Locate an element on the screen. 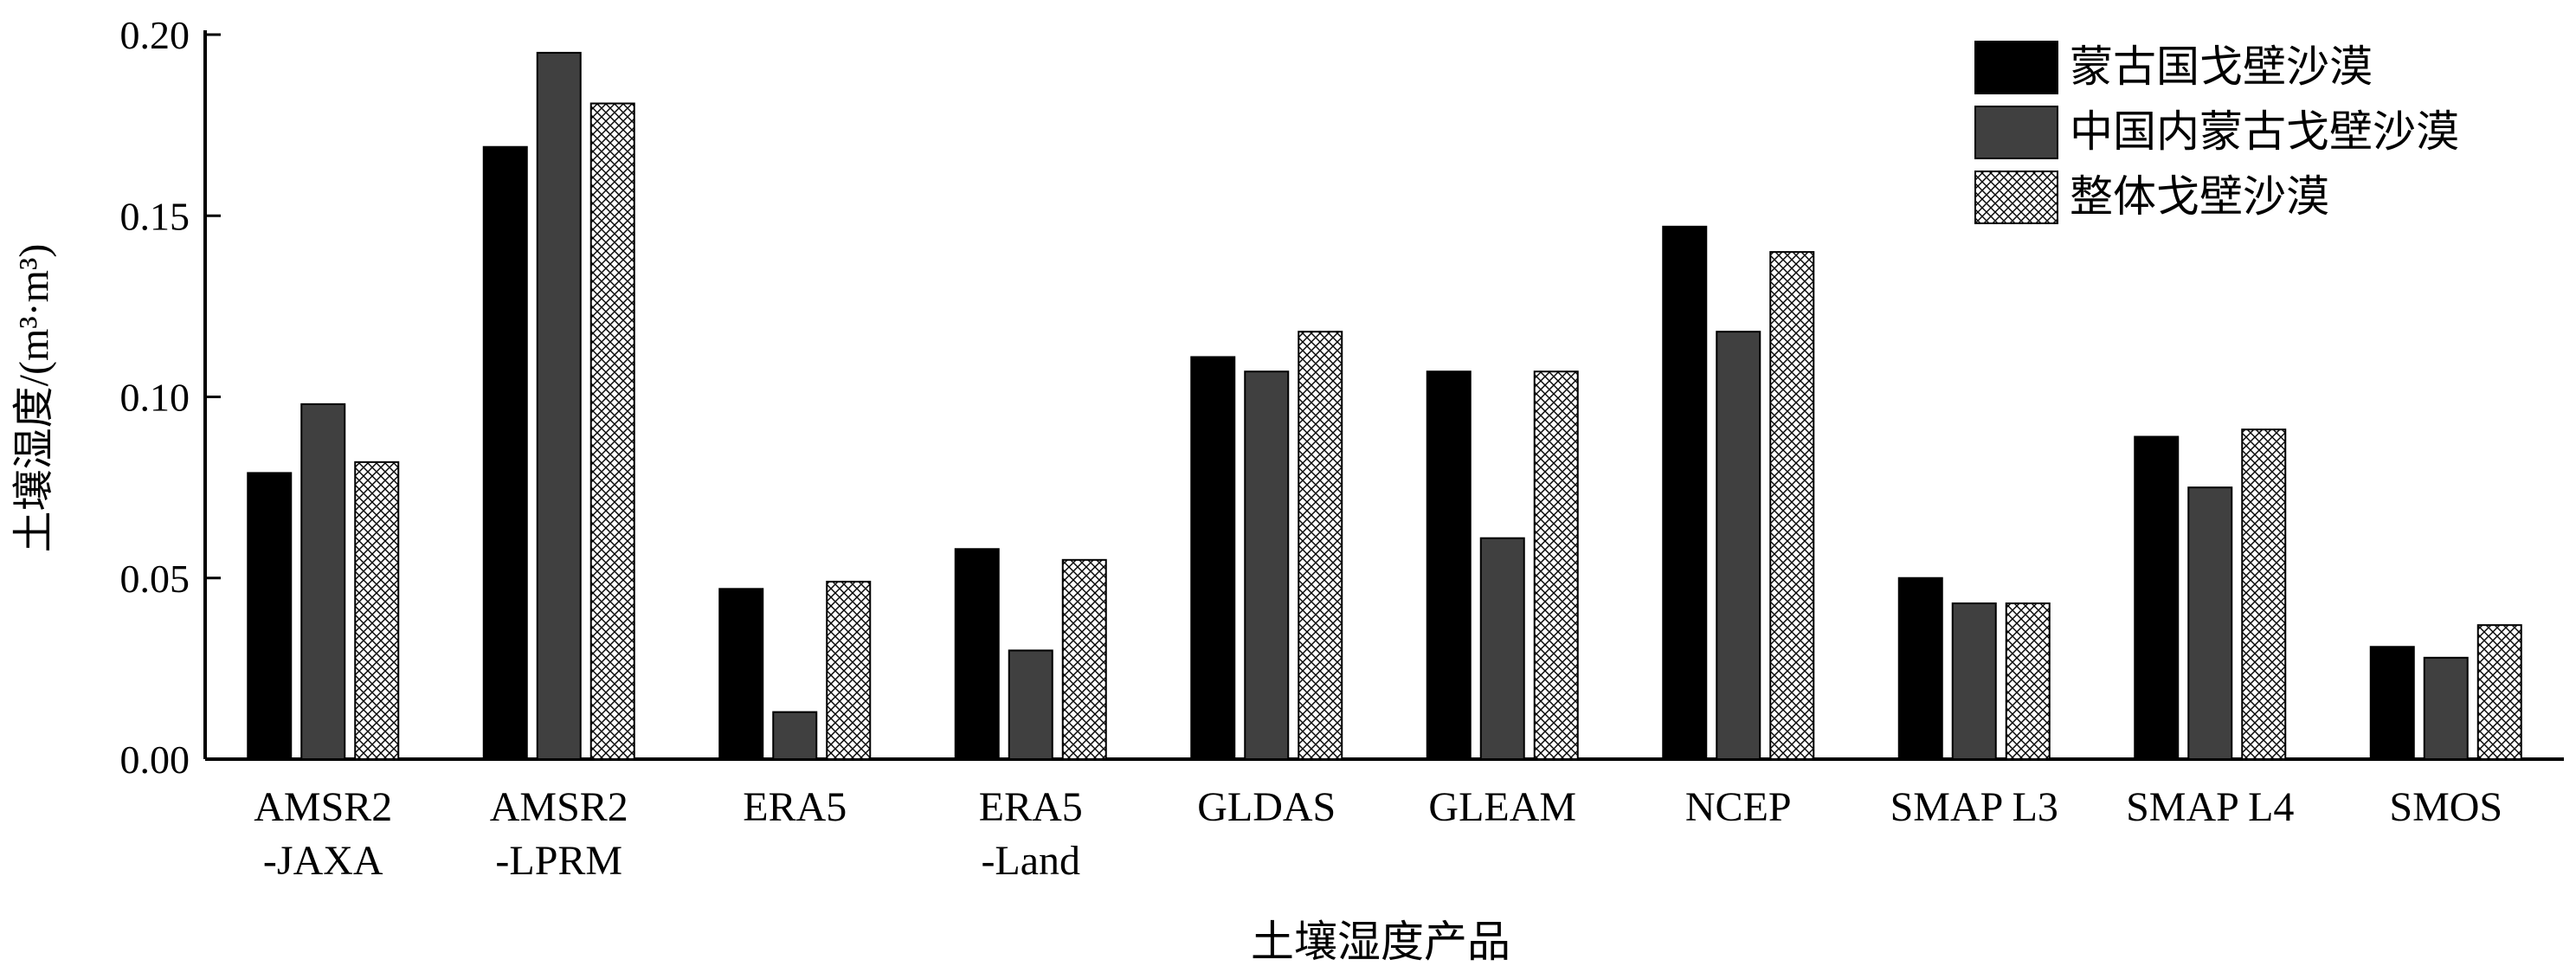 The height and width of the screenshot is (979, 2576). y-tick-label-3: 0.15 is located at coordinates (155, 216).